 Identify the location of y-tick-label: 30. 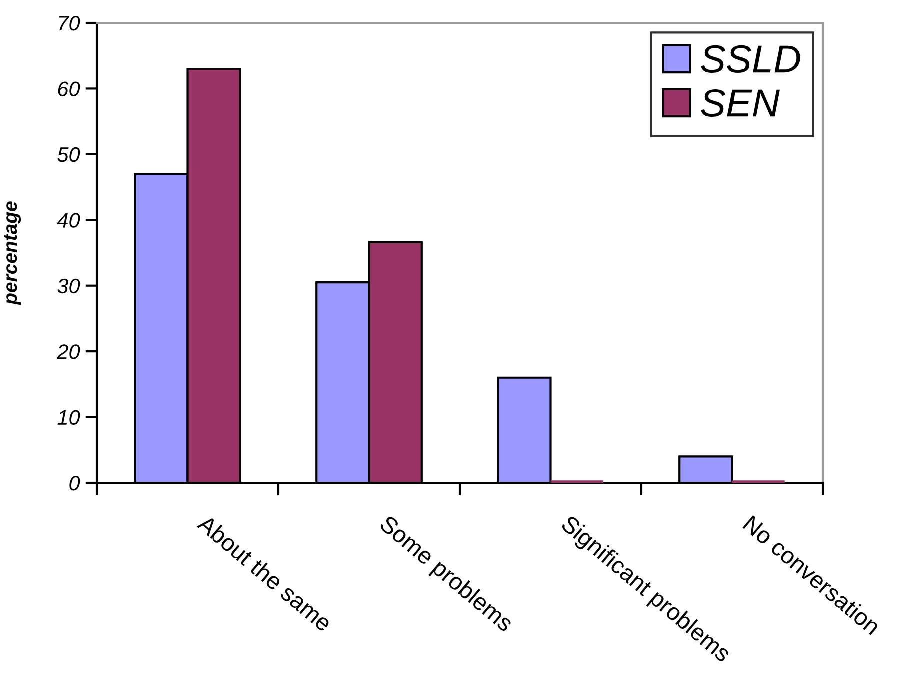
(69, 286).